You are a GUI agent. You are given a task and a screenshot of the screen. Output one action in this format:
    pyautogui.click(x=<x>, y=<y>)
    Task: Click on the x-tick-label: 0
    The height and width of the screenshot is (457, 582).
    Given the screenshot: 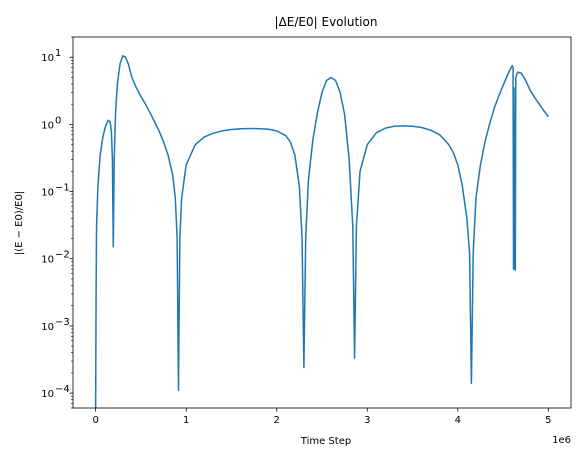 What is the action you would take?
    pyautogui.click(x=95, y=420)
    